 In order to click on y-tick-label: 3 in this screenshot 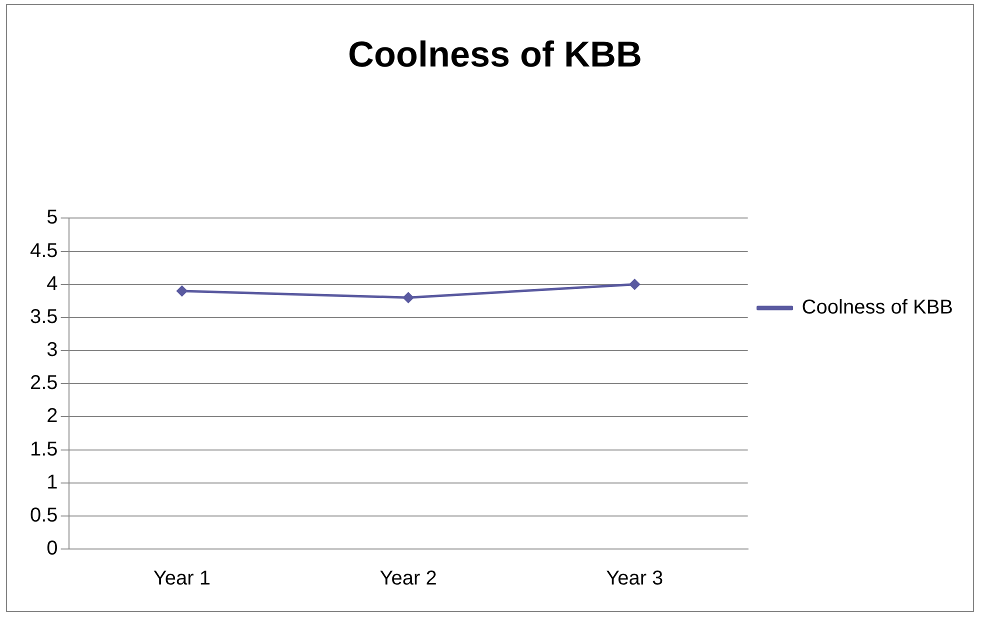, I will do `click(52, 350)`.